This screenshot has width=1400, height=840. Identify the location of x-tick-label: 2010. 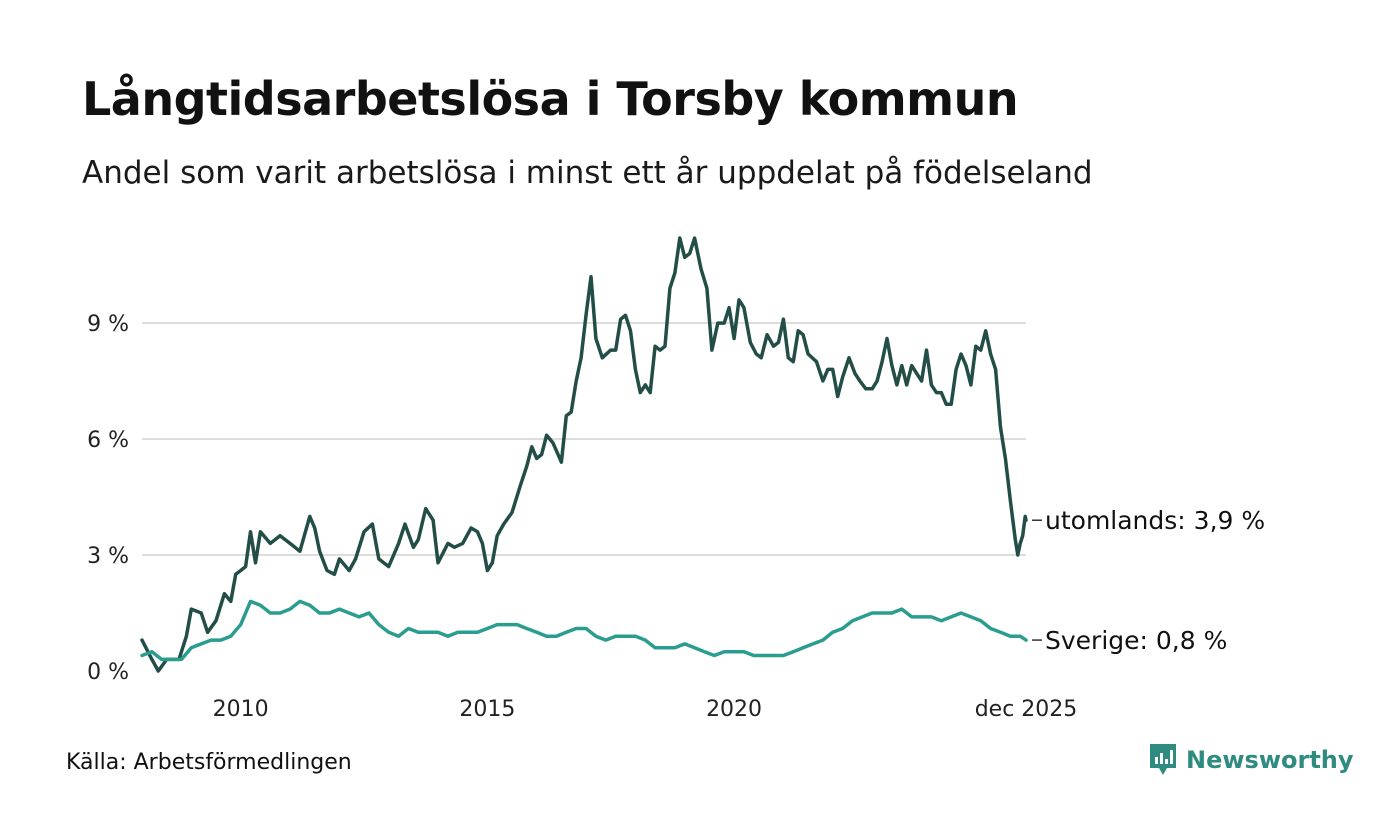
(241, 709).